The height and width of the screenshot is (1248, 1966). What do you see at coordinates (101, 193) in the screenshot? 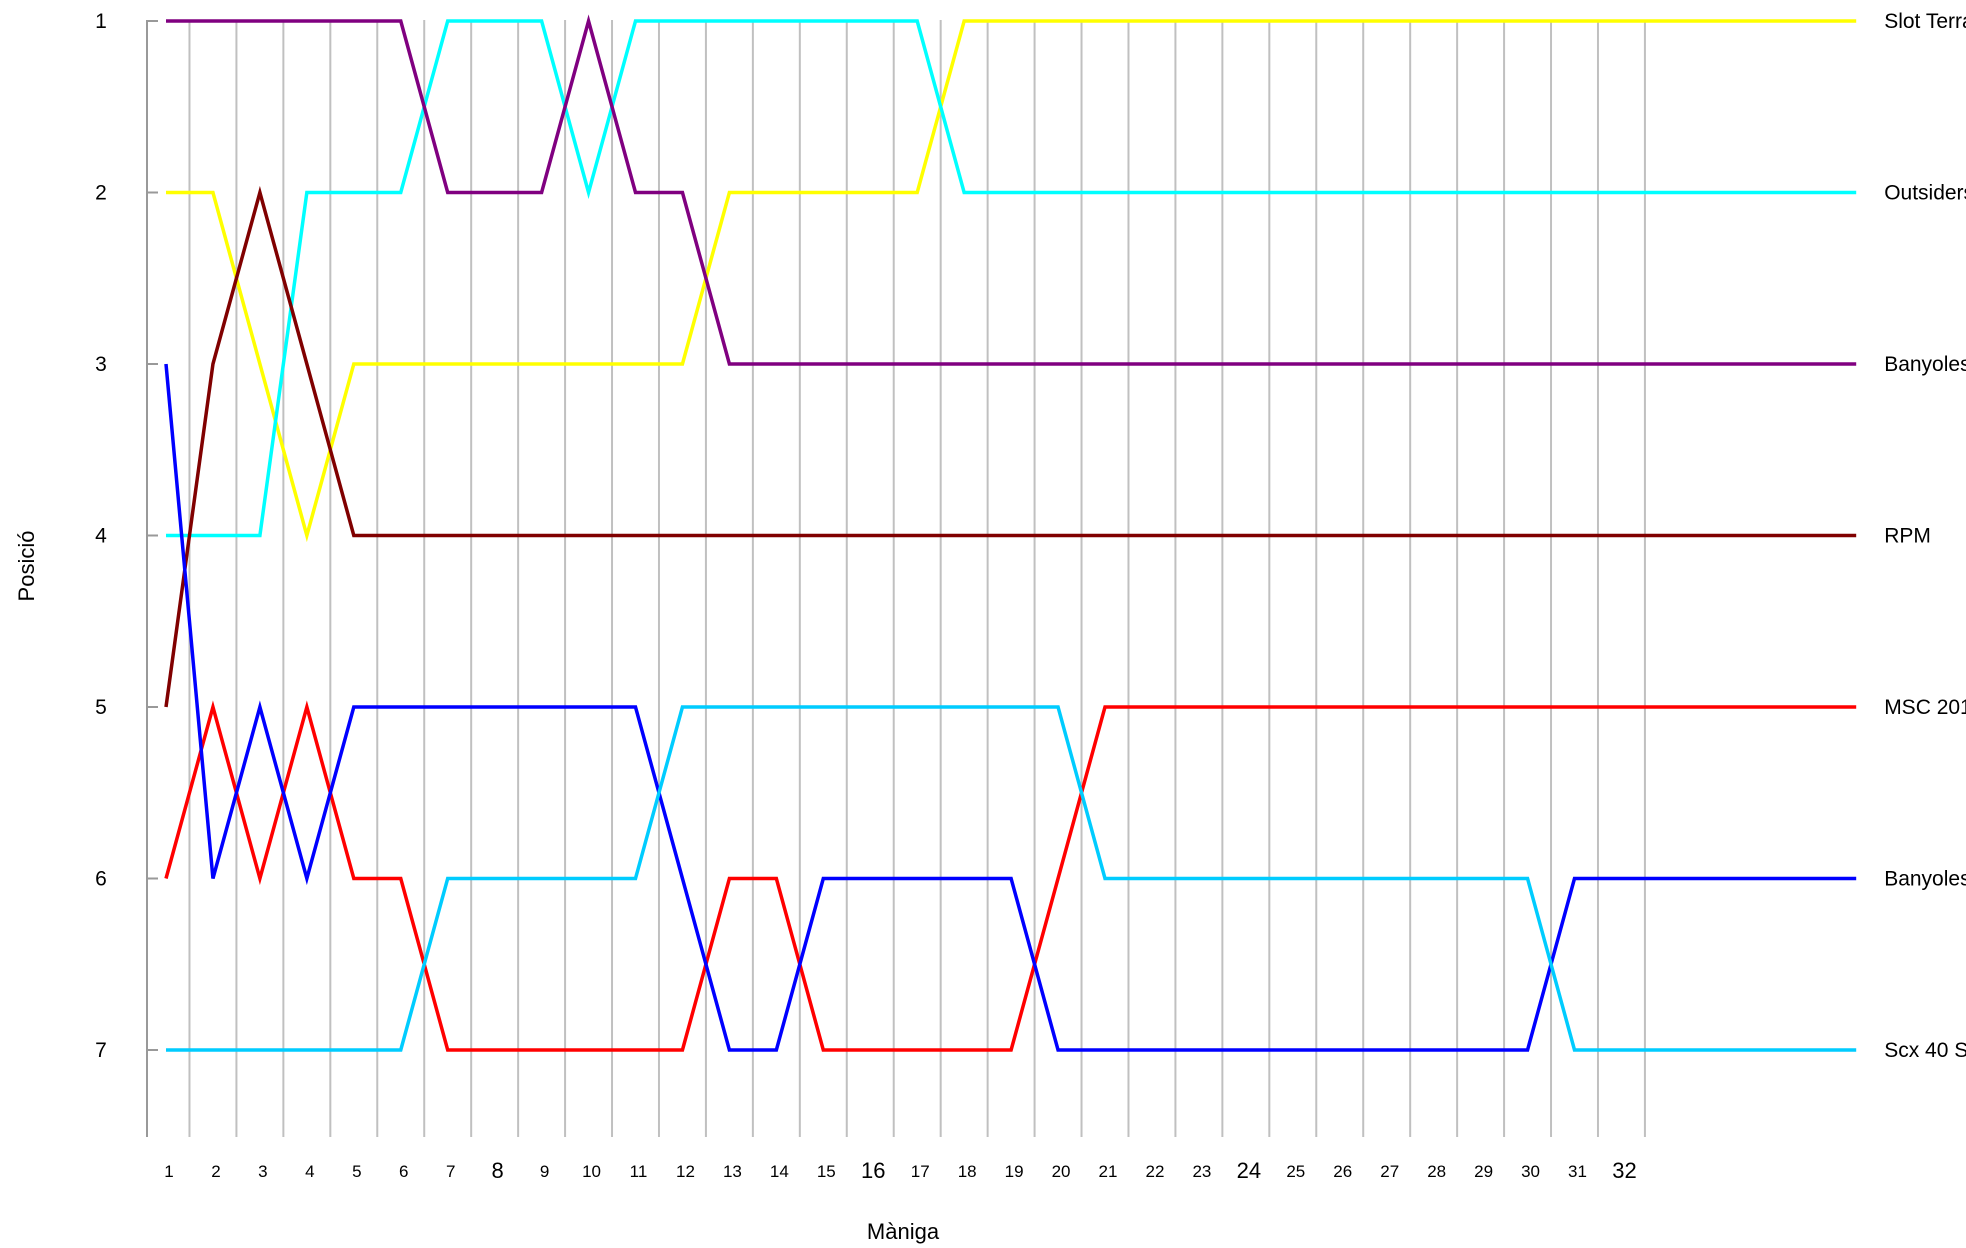
I see `y-tick-label: 2` at bounding box center [101, 193].